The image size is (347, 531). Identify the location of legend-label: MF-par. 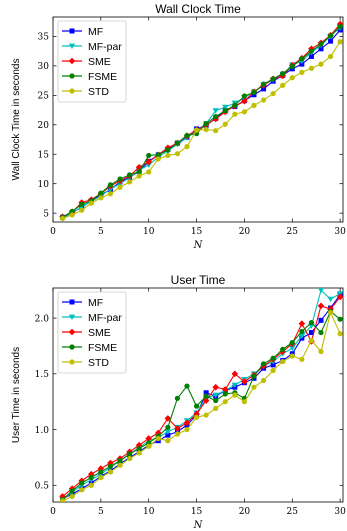
(105, 47).